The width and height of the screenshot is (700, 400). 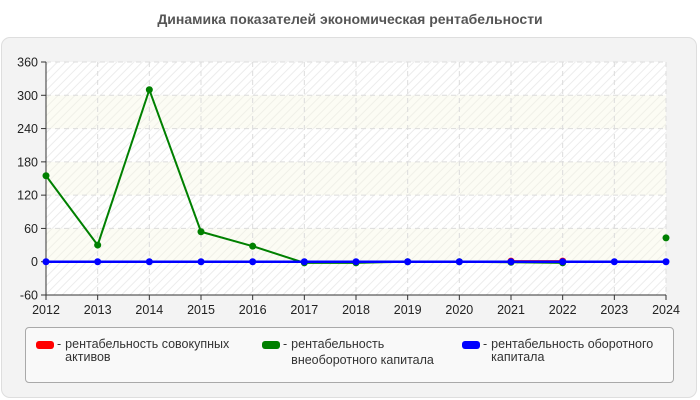 I want to click on svg-text: 2013, so click(x=98, y=310).